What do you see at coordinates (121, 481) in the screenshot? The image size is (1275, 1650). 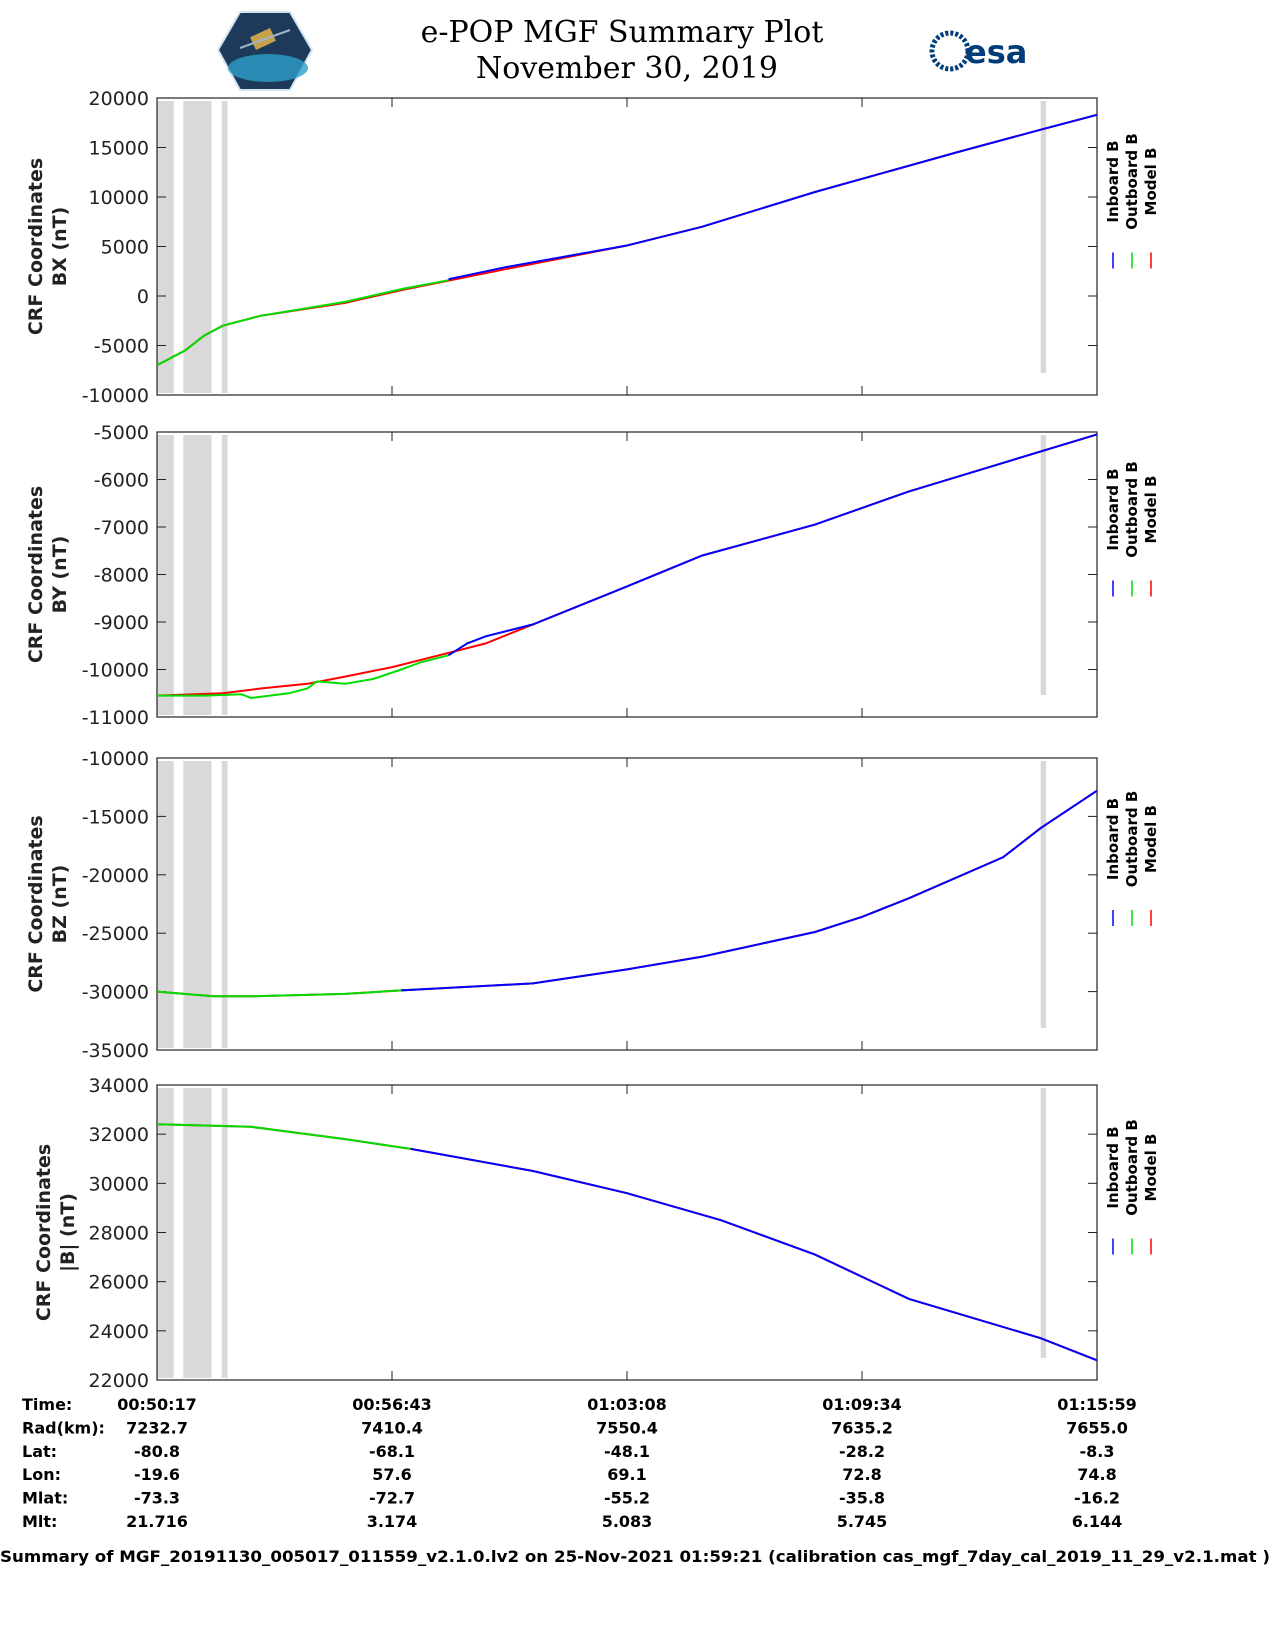 I see `y-tick-label: -6000` at bounding box center [121, 481].